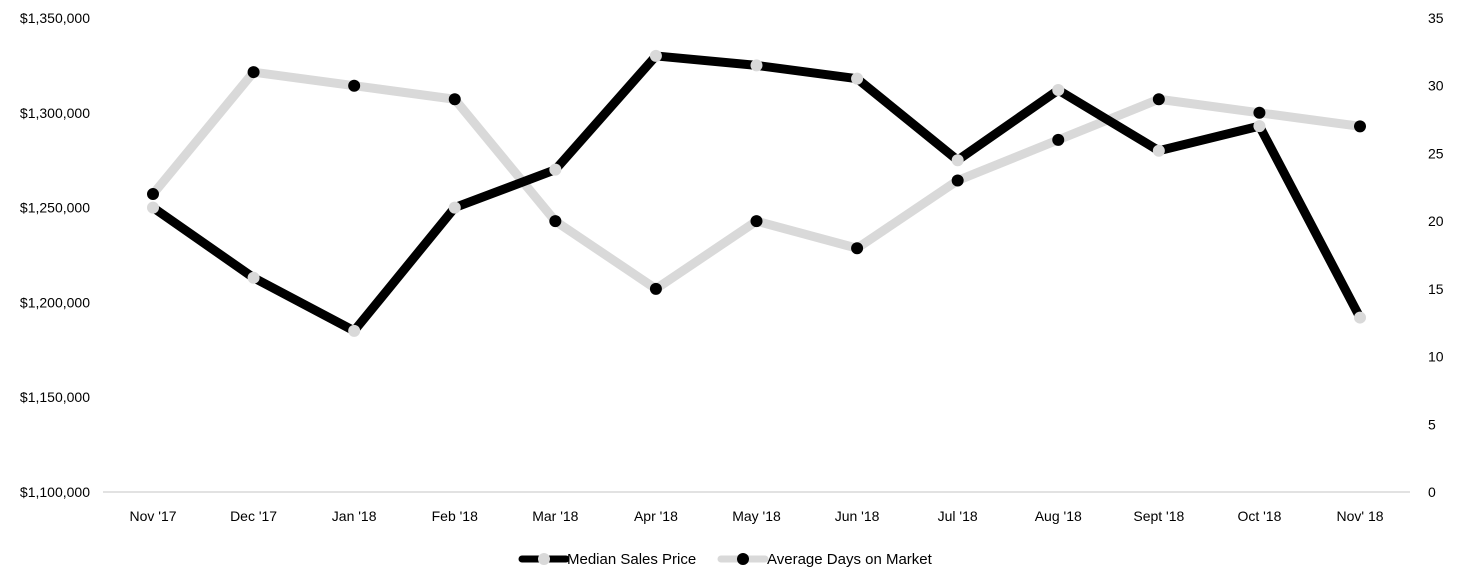 The height and width of the screenshot is (568, 1460). I want to click on right-axis-tick-label: 20, so click(1436, 221).